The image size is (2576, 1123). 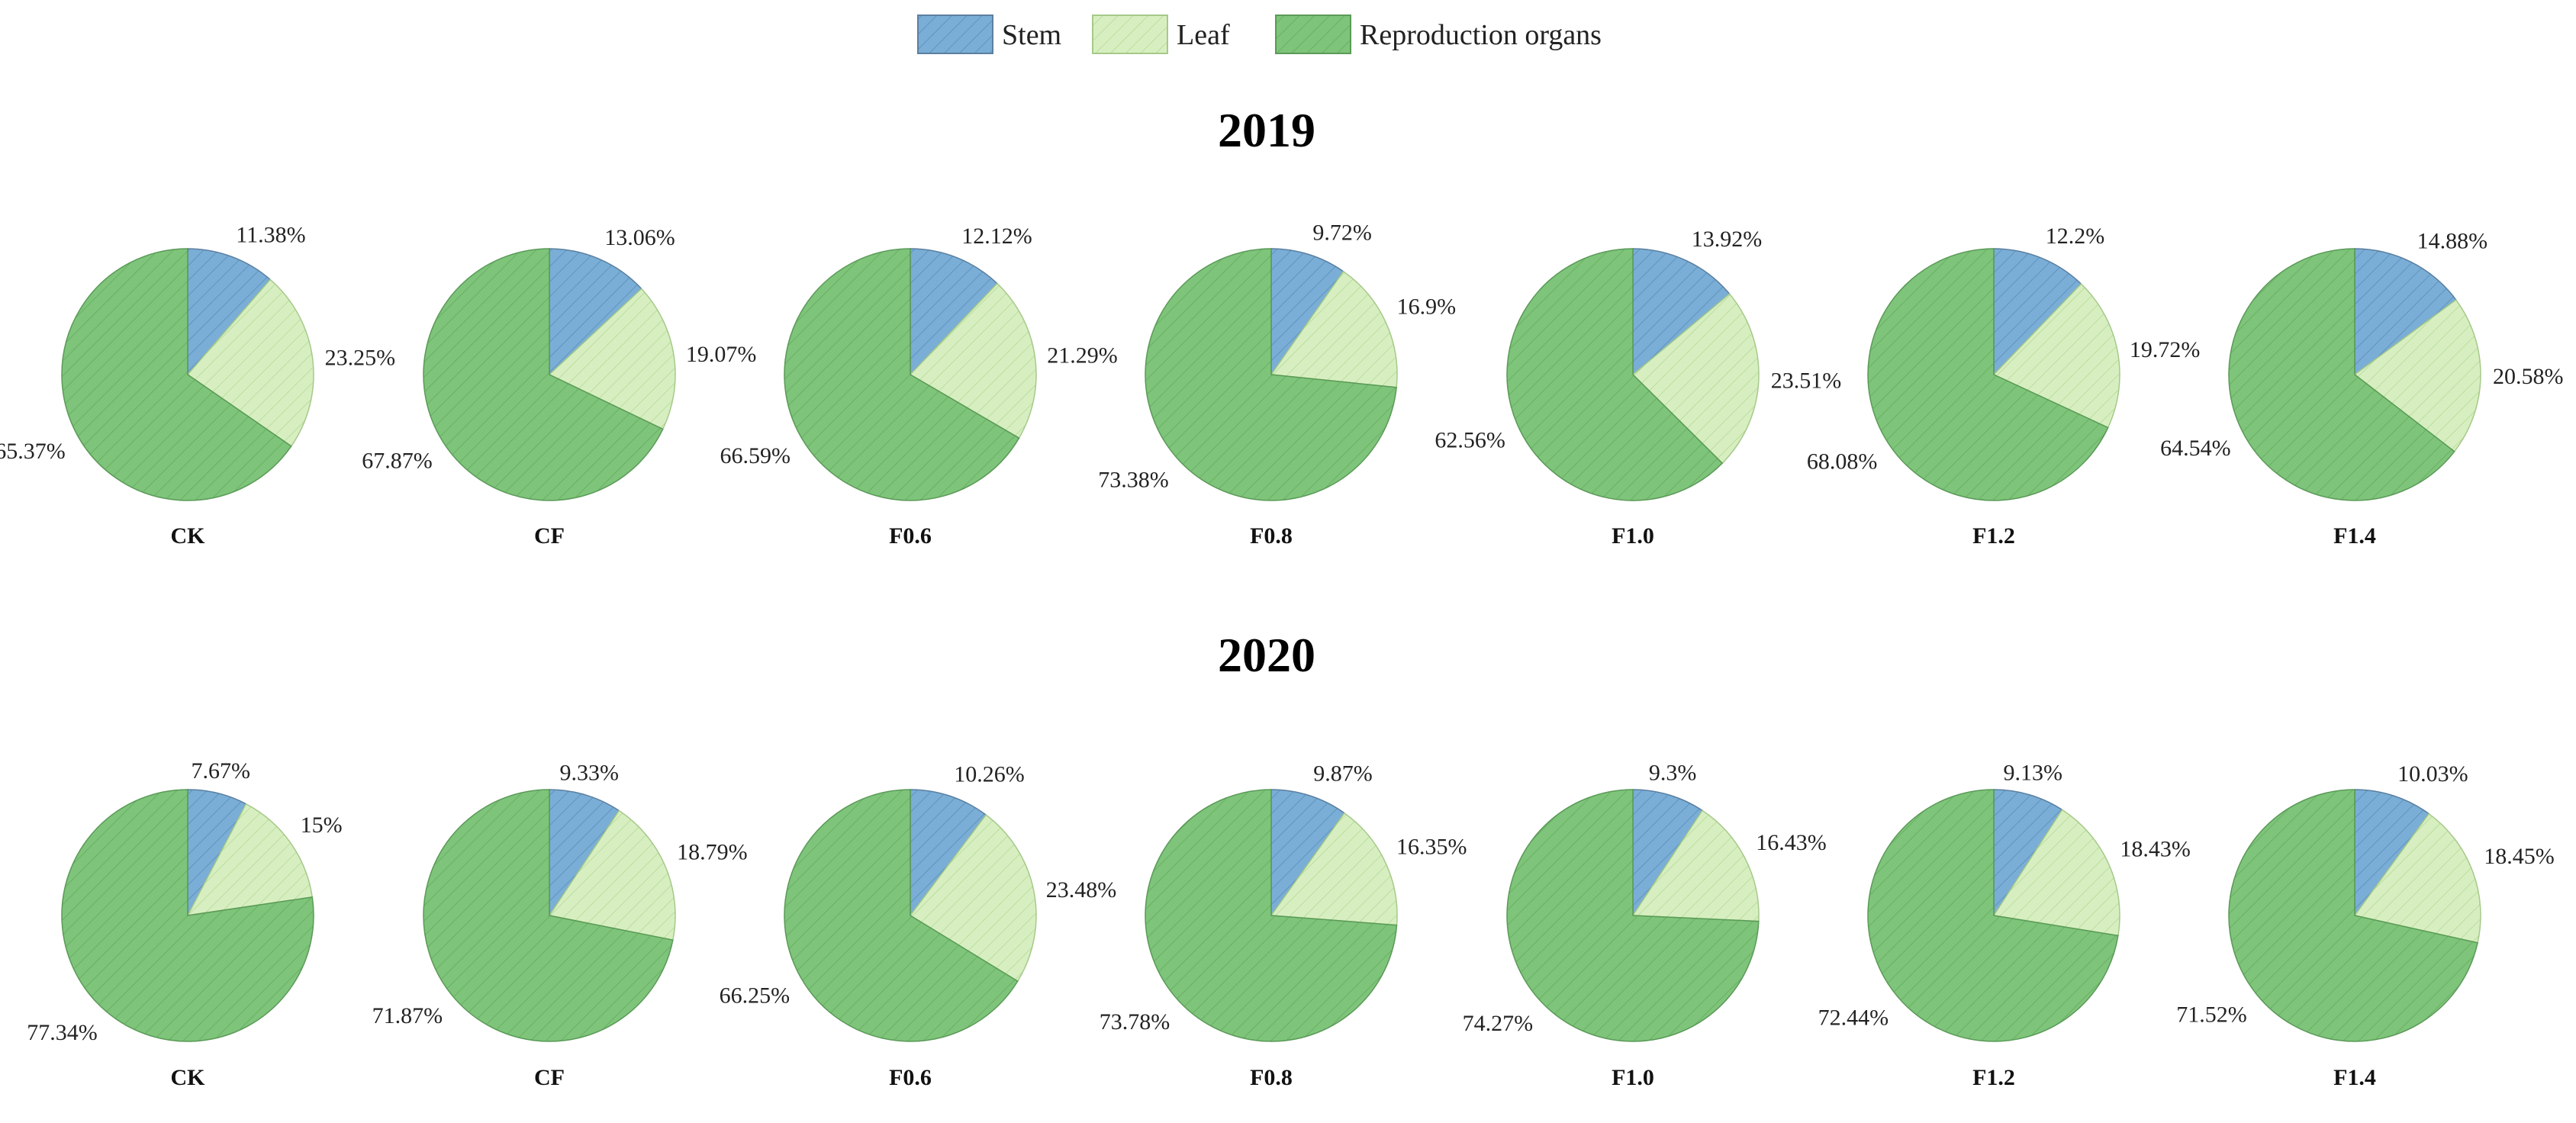 What do you see at coordinates (360, 357) in the screenshot?
I see `data-label-leaf: 23.25%` at bounding box center [360, 357].